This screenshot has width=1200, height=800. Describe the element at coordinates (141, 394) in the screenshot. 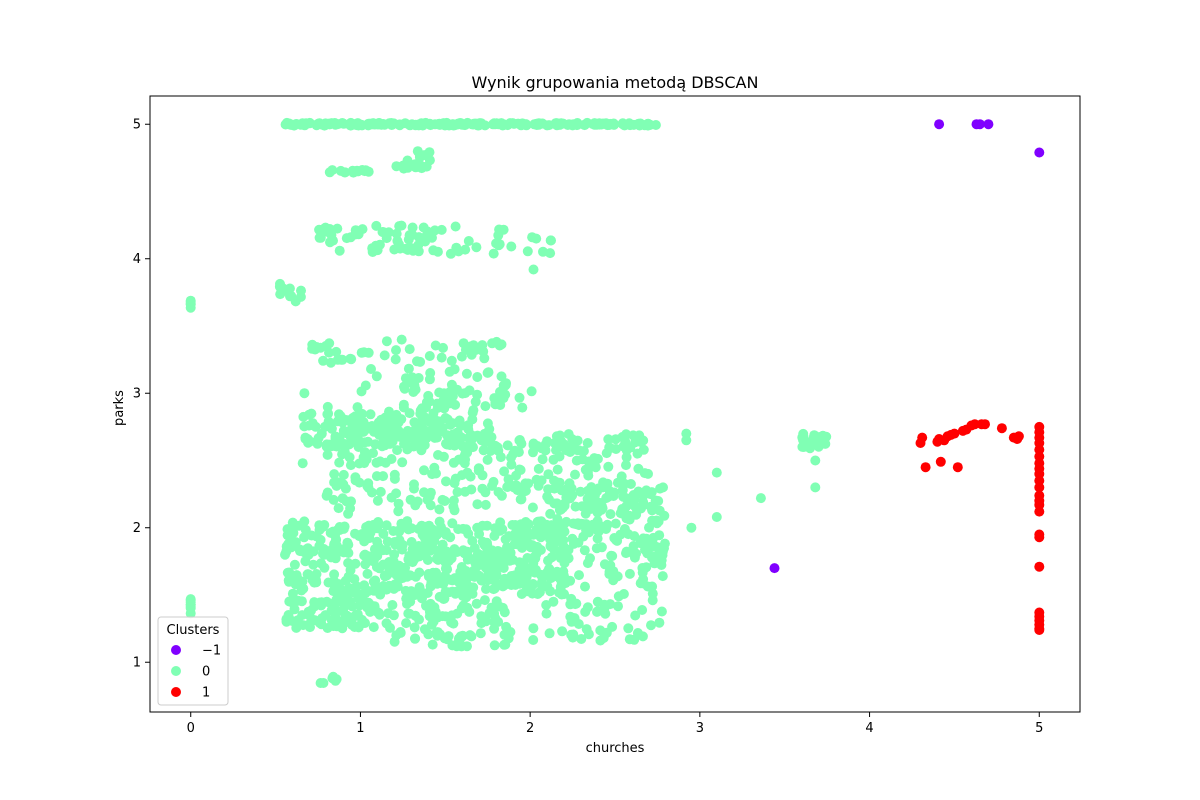

I see `y-axis: 1 2 3 4 5` at that location.